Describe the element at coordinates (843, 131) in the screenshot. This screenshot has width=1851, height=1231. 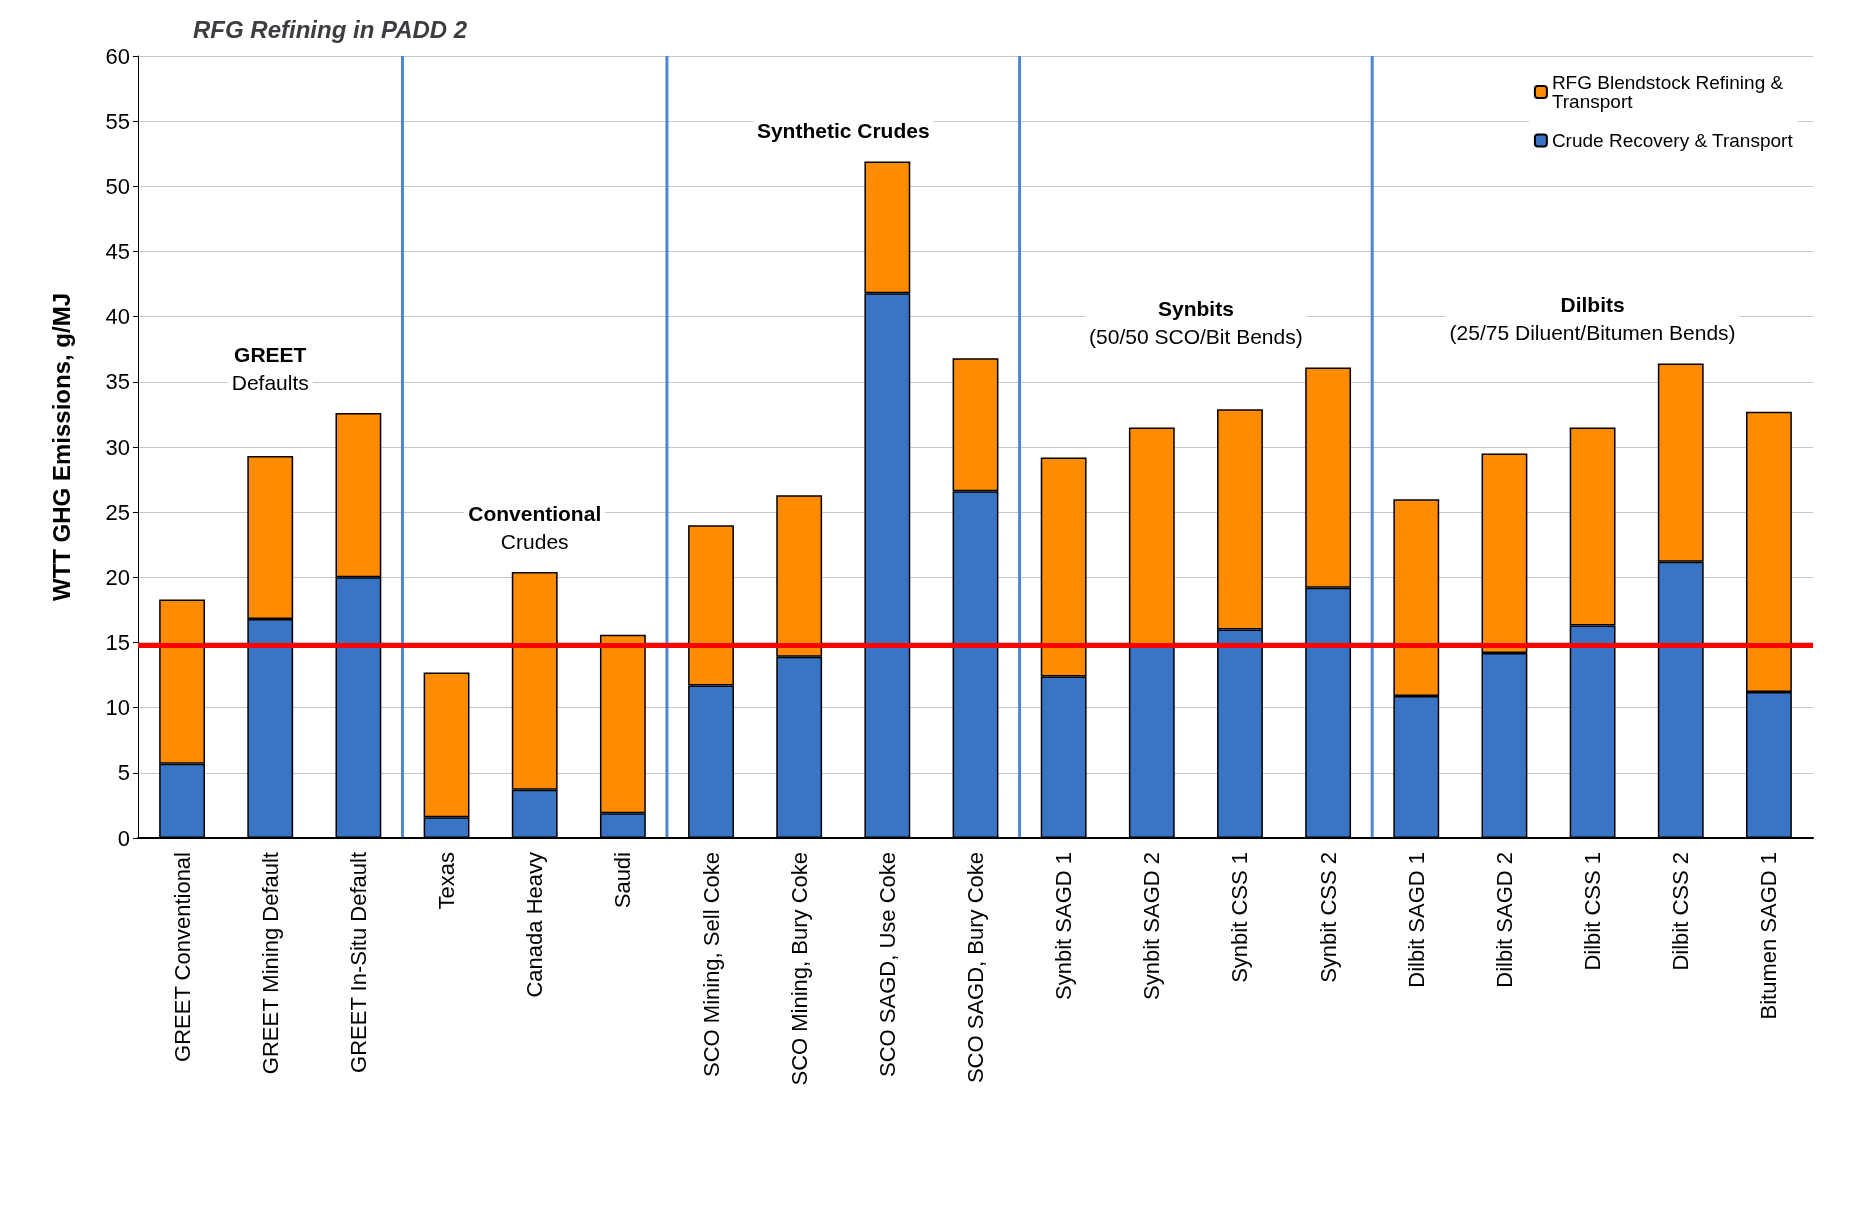
I see `band-label: Synthetic Crudes` at that location.